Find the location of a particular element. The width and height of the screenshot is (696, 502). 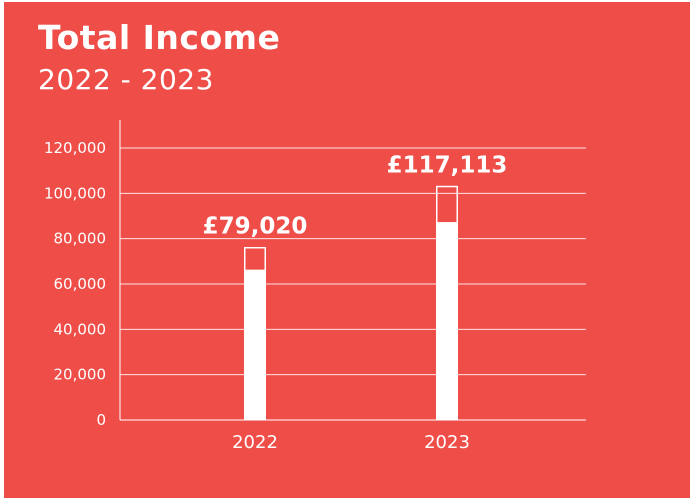

x-tick-label: 2023 is located at coordinates (447, 442).